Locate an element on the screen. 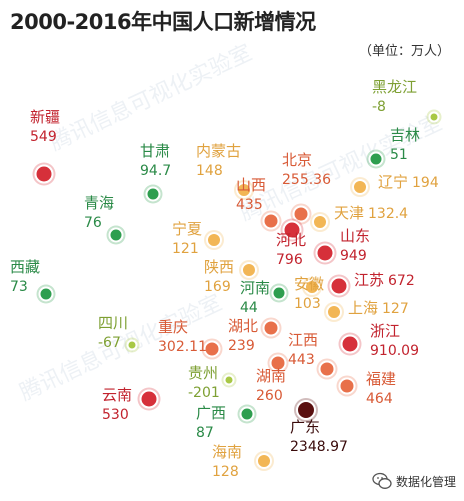 Image resolution: width=464 pixels, height=501 pixels. point-value-label: -67 is located at coordinates (109, 343).